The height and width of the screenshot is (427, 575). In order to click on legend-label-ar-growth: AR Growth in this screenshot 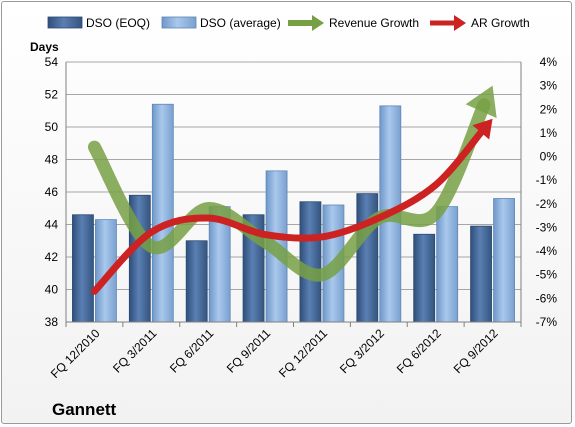, I will do `click(500, 23)`.